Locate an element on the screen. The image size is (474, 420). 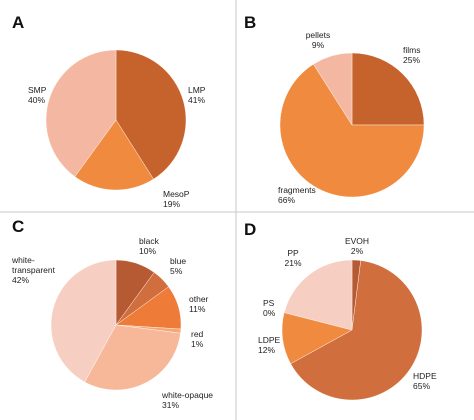
slice-label-LMP: LMP 41% is located at coordinates (197, 95).